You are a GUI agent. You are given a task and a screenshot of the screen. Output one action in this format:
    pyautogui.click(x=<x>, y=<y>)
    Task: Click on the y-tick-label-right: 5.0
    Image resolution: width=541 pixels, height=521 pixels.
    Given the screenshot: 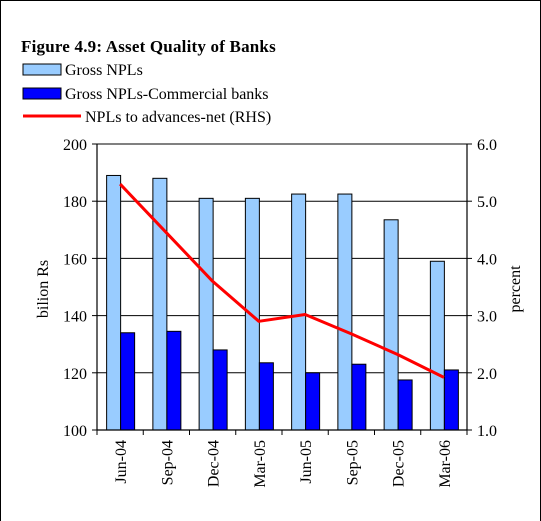 What is the action you would take?
    pyautogui.click(x=487, y=202)
    